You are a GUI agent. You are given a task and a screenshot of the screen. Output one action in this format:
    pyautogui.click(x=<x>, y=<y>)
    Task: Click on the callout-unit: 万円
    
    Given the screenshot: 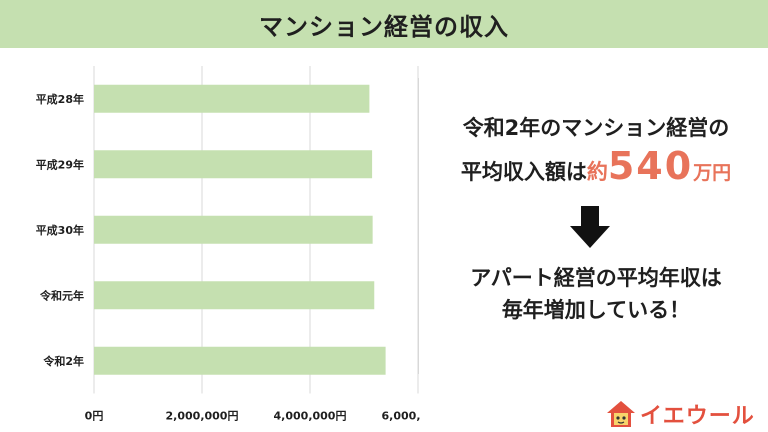 What is the action you would take?
    pyautogui.click(x=712, y=173)
    